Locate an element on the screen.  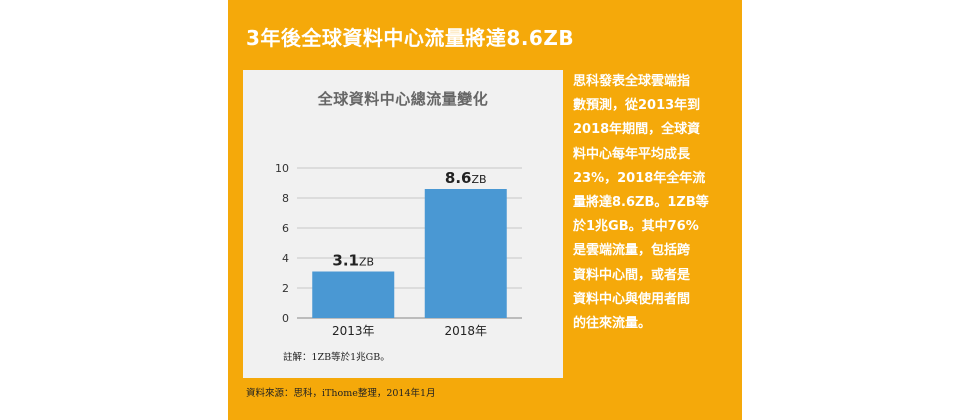
y-tick-label: 4 is located at coordinates (285, 258).